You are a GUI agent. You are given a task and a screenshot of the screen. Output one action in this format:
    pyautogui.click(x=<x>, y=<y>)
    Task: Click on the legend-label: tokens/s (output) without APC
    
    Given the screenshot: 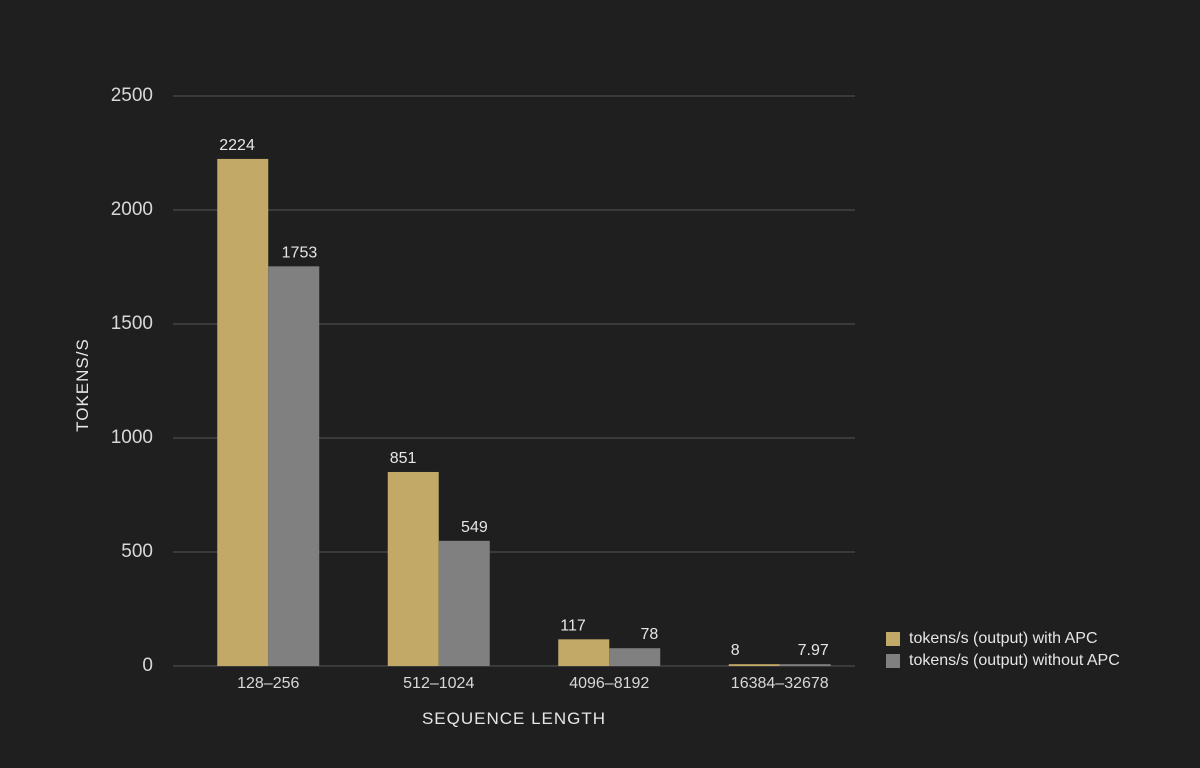 What is the action you would take?
    pyautogui.click(x=1014, y=660)
    